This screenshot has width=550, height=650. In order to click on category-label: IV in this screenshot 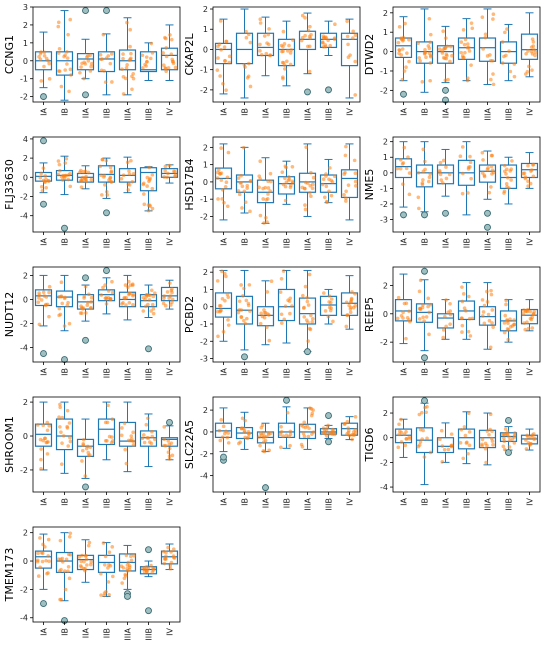, I will do `click(530, 501)`.